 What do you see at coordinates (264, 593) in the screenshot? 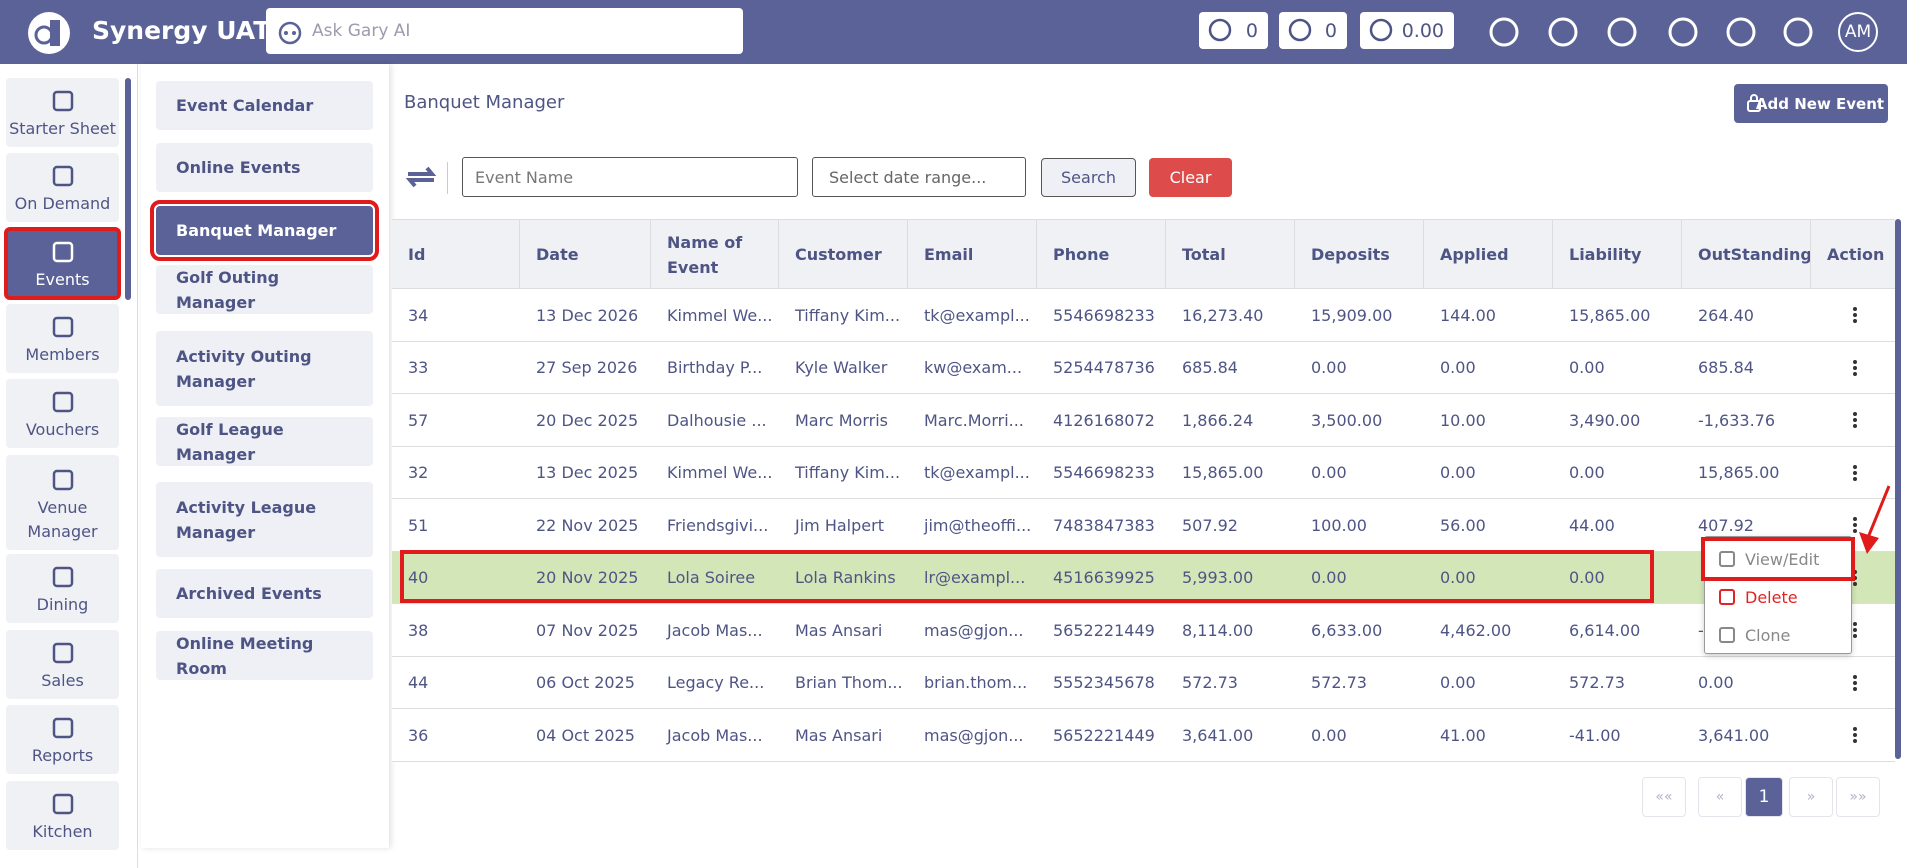
I see `submenu-item: Archived Events` at bounding box center [264, 593].